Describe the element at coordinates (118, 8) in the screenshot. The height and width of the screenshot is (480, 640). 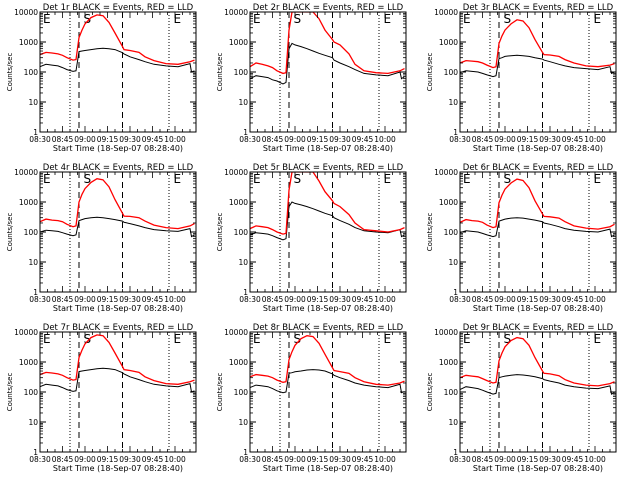
I see `panel-title: Det 1r BLACK = Events, RED = LLD` at that location.